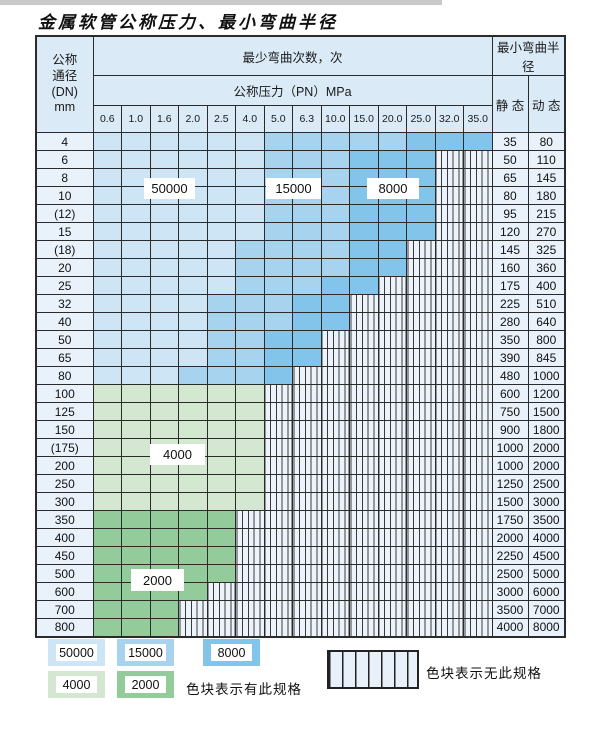 This screenshot has width=600, height=743. Describe the element at coordinates (76, 684) in the screenshot. I see `legend-swatch: 4000` at that location.